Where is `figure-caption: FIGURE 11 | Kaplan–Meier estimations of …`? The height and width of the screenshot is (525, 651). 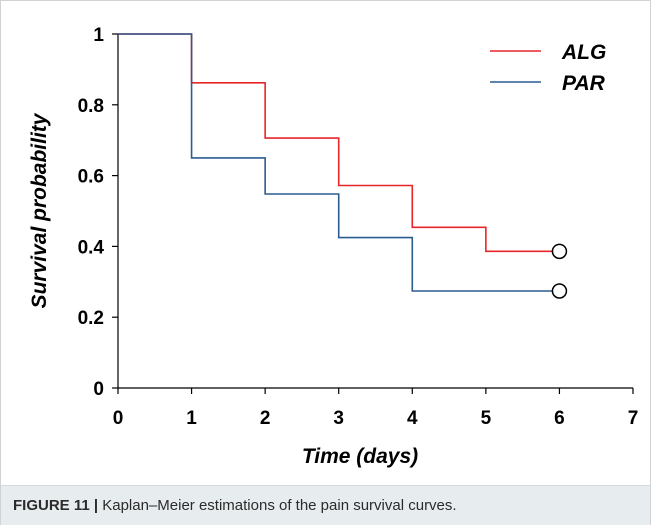
figure-caption: FIGURE 11 | Kaplan–Meier estimations of … is located at coordinates (235, 505).